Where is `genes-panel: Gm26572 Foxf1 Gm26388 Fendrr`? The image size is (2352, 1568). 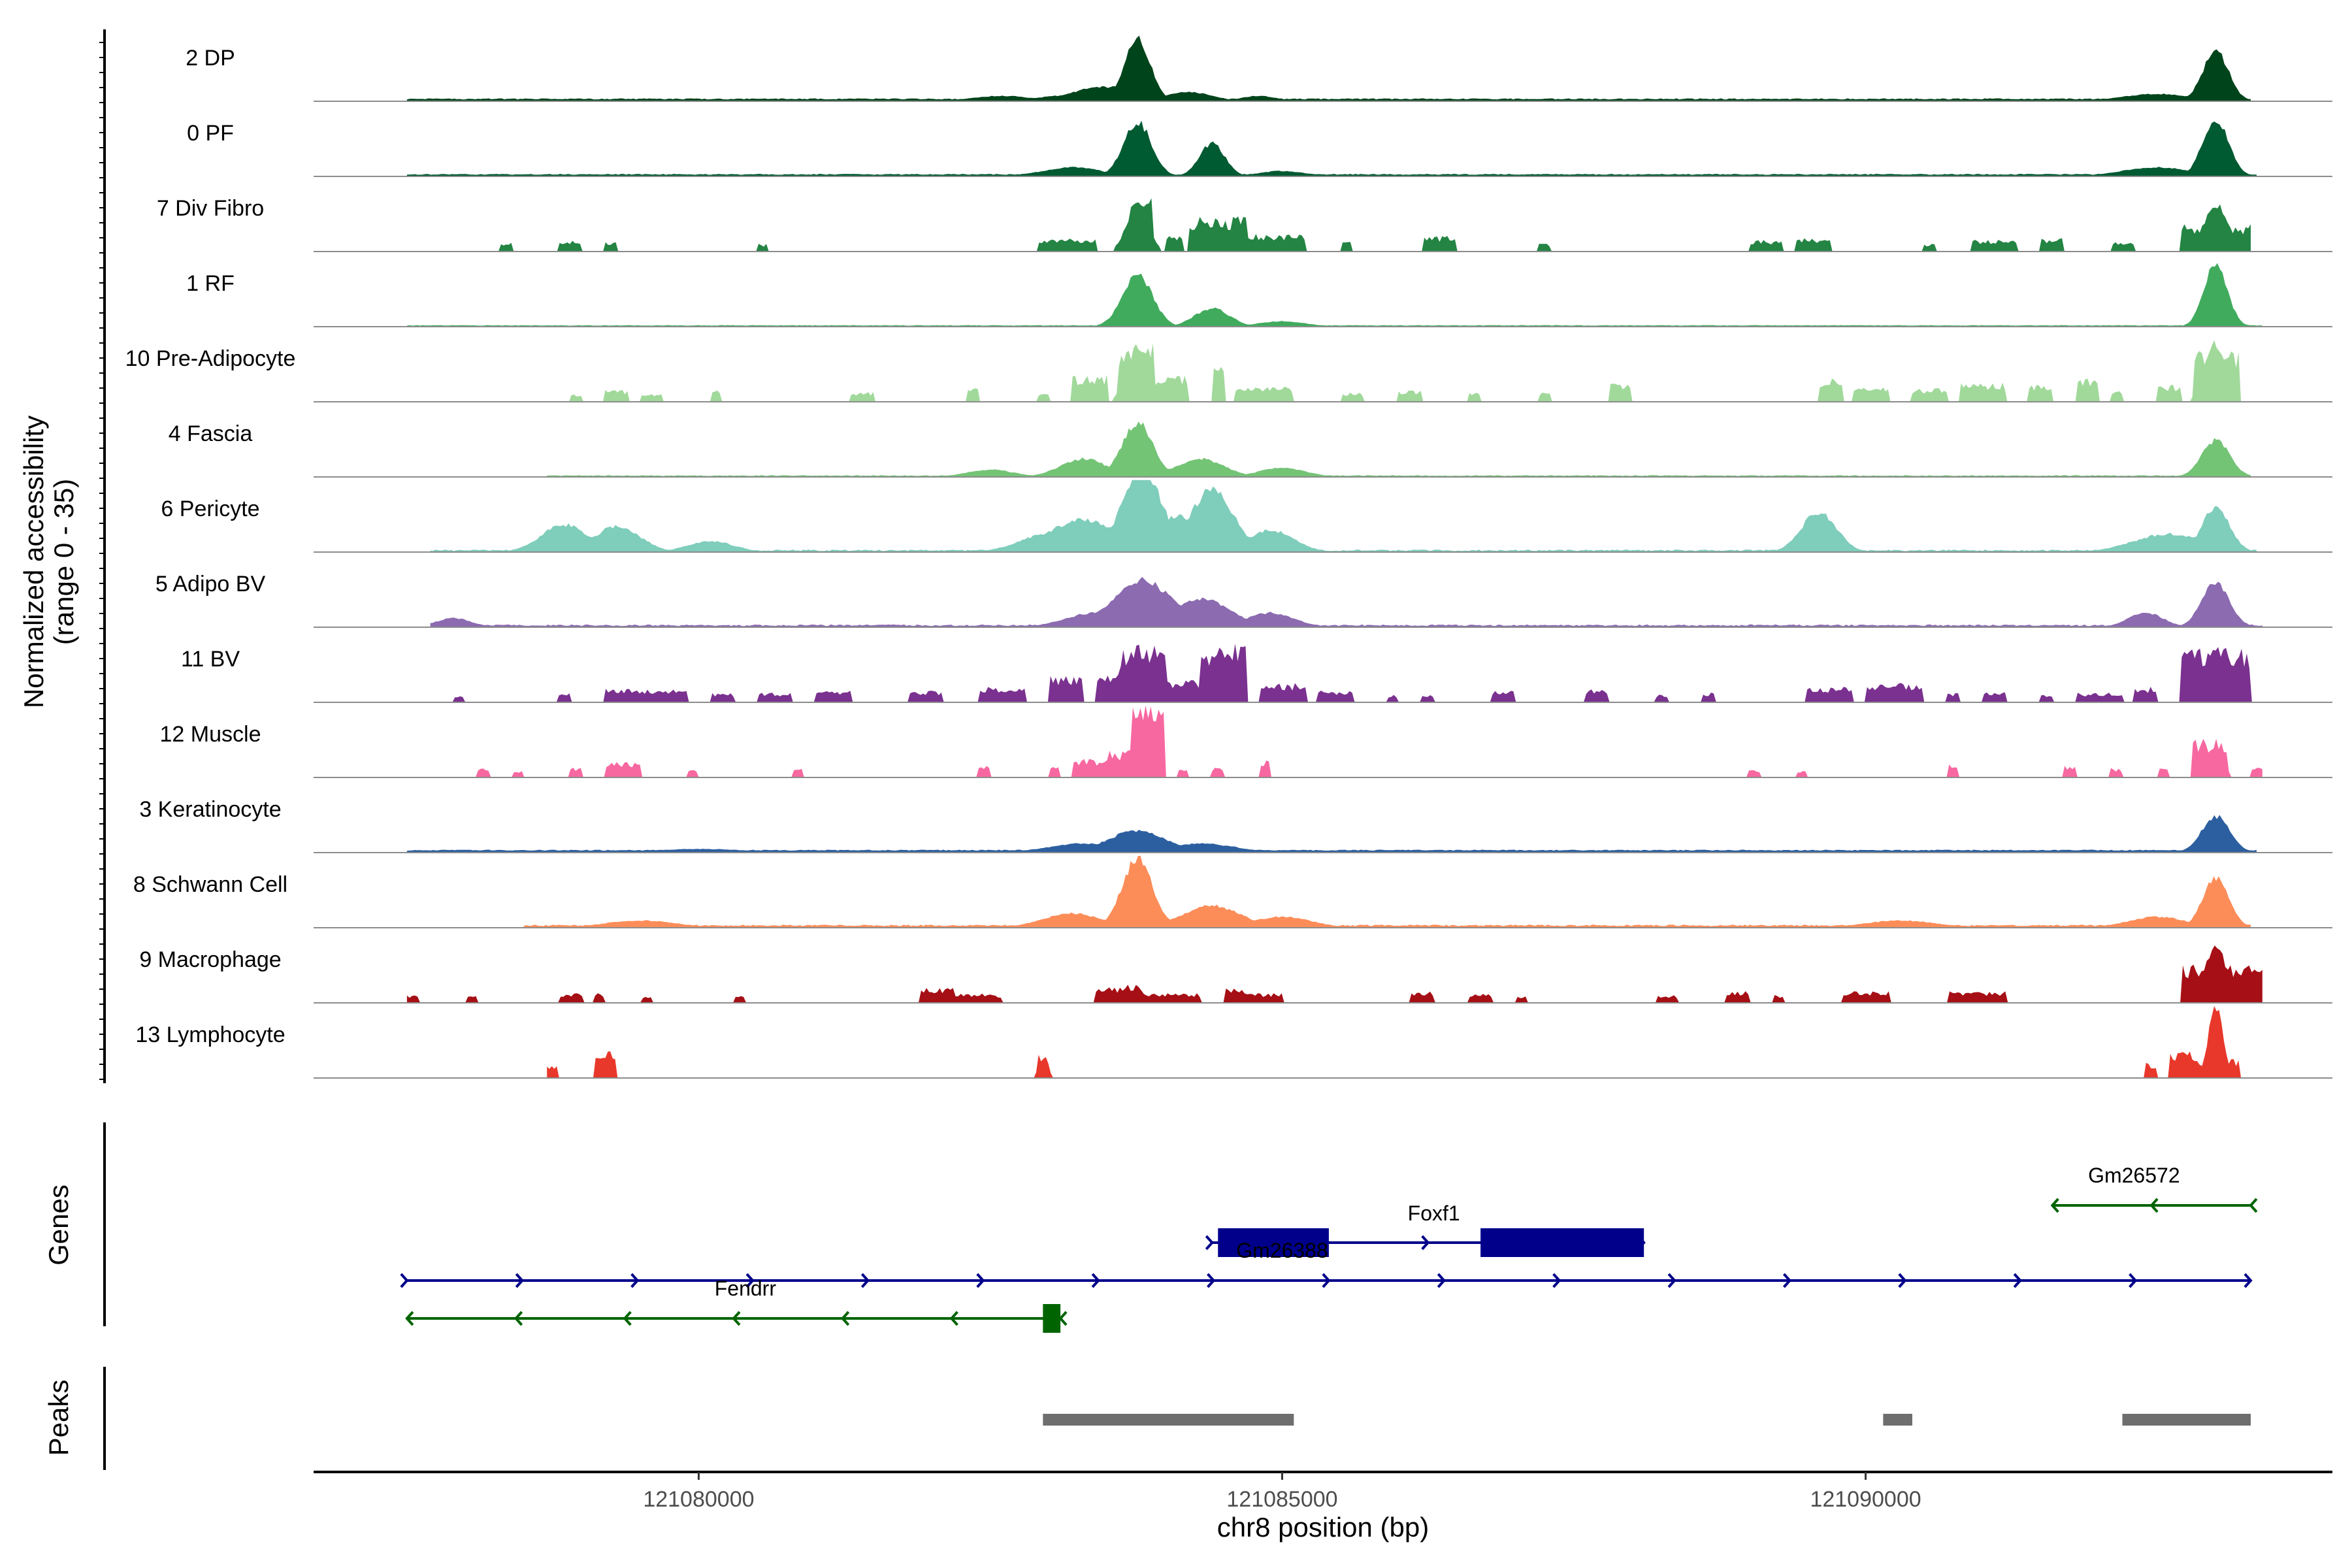
genes-panel: Gm26572 Foxf1 Gm26388 Fendrr is located at coordinates (1329, 1248).